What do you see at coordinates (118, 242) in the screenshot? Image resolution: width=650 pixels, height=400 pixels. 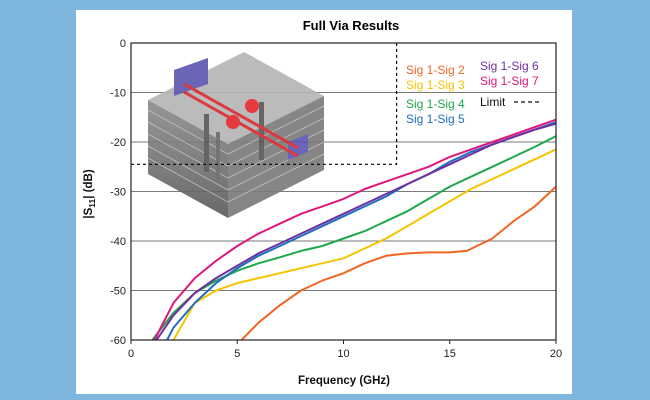 I see `y-tick-label: -40` at bounding box center [118, 242].